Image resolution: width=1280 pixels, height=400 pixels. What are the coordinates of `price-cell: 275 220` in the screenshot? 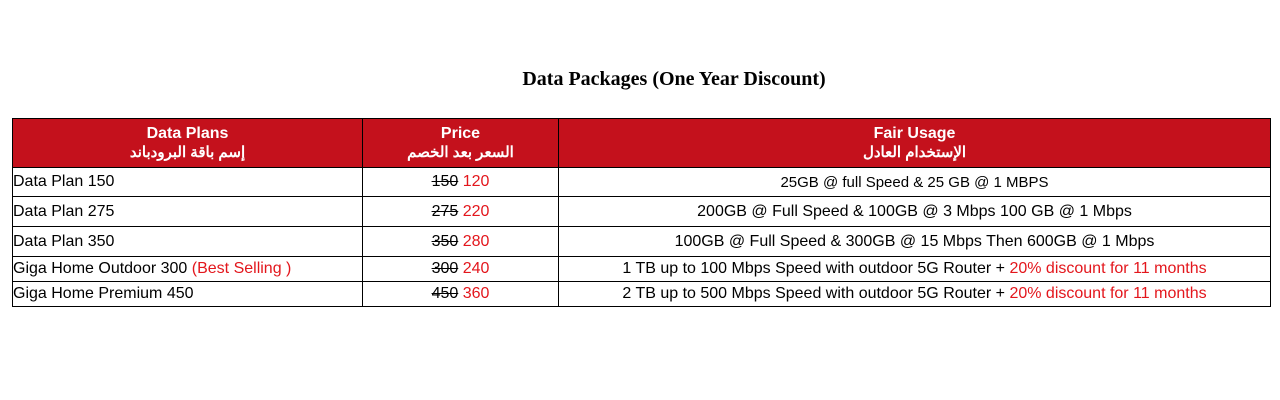 It's located at (460, 211).